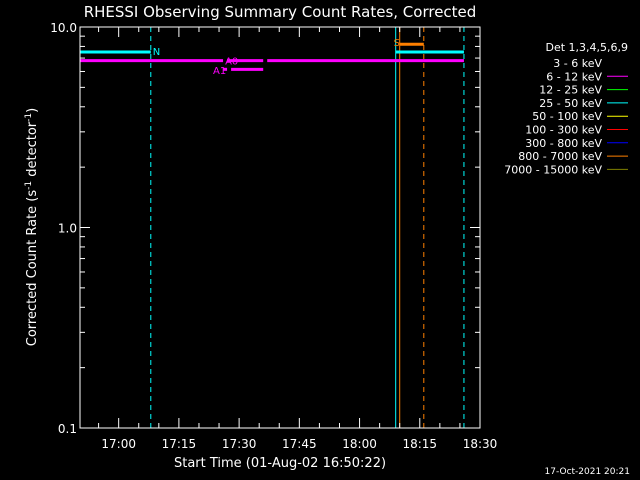 The width and height of the screenshot is (640, 480). I want to click on legend-label-7: 800 - 7000 keV, so click(560, 156).